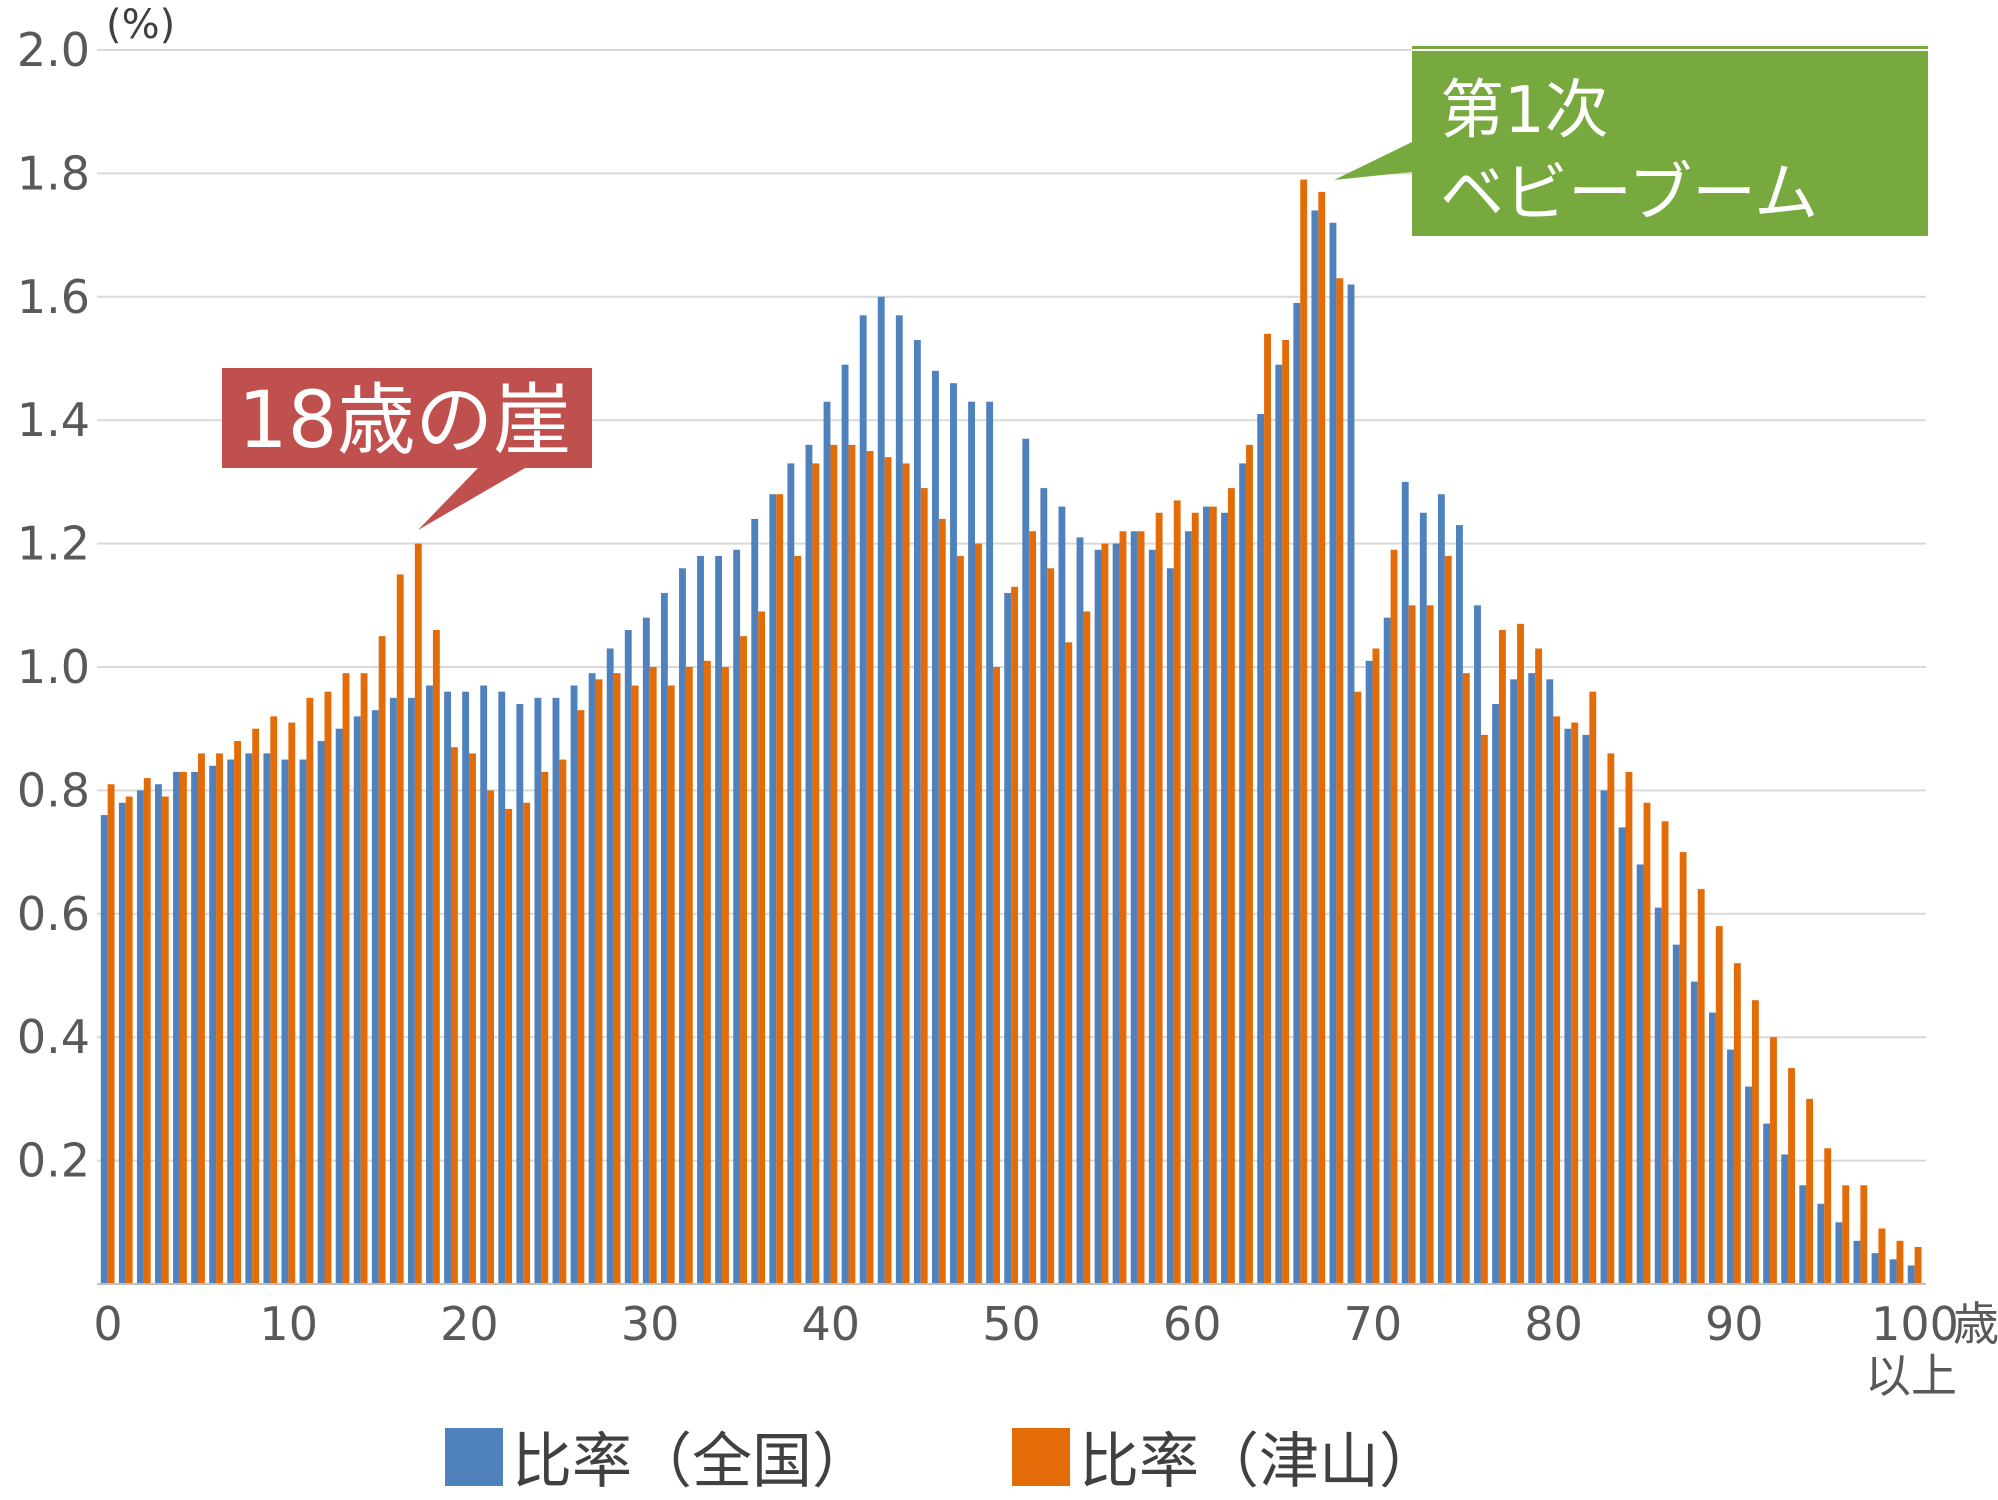 The width and height of the screenshot is (1998, 1500). What do you see at coordinates (1629, 194) in the screenshot?
I see `callout-baby-boom-line2: ベビーブーム` at bounding box center [1629, 194].